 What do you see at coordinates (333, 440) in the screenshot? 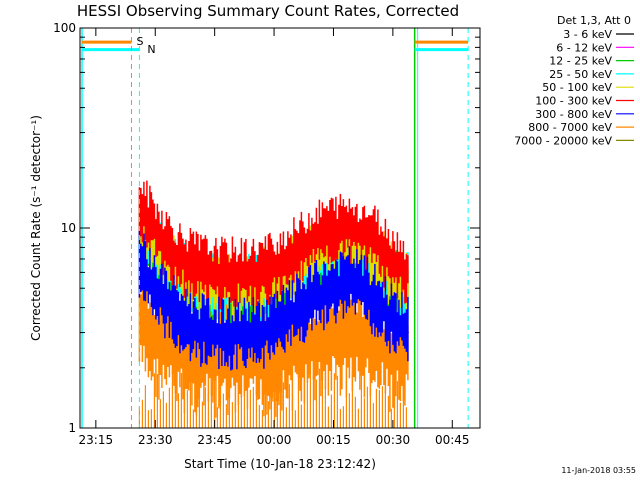
I see `x-tick-label: 00:15` at bounding box center [333, 440].